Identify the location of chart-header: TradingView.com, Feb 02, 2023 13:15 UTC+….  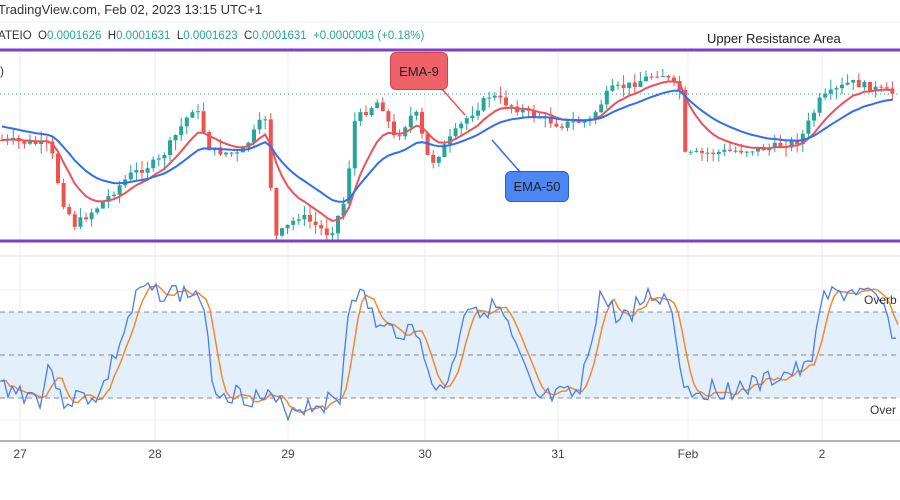
(131, 9).